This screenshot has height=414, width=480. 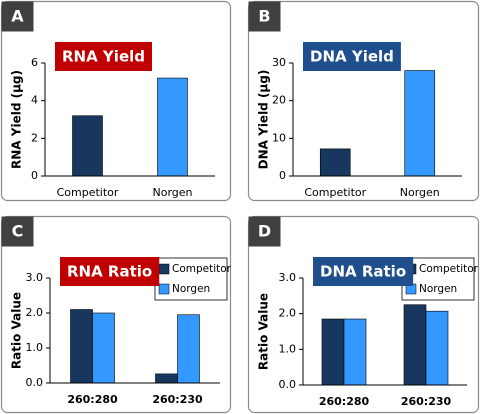 What do you see at coordinates (34, 100) in the screenshot?
I see `y-tick-label: 4` at bounding box center [34, 100].